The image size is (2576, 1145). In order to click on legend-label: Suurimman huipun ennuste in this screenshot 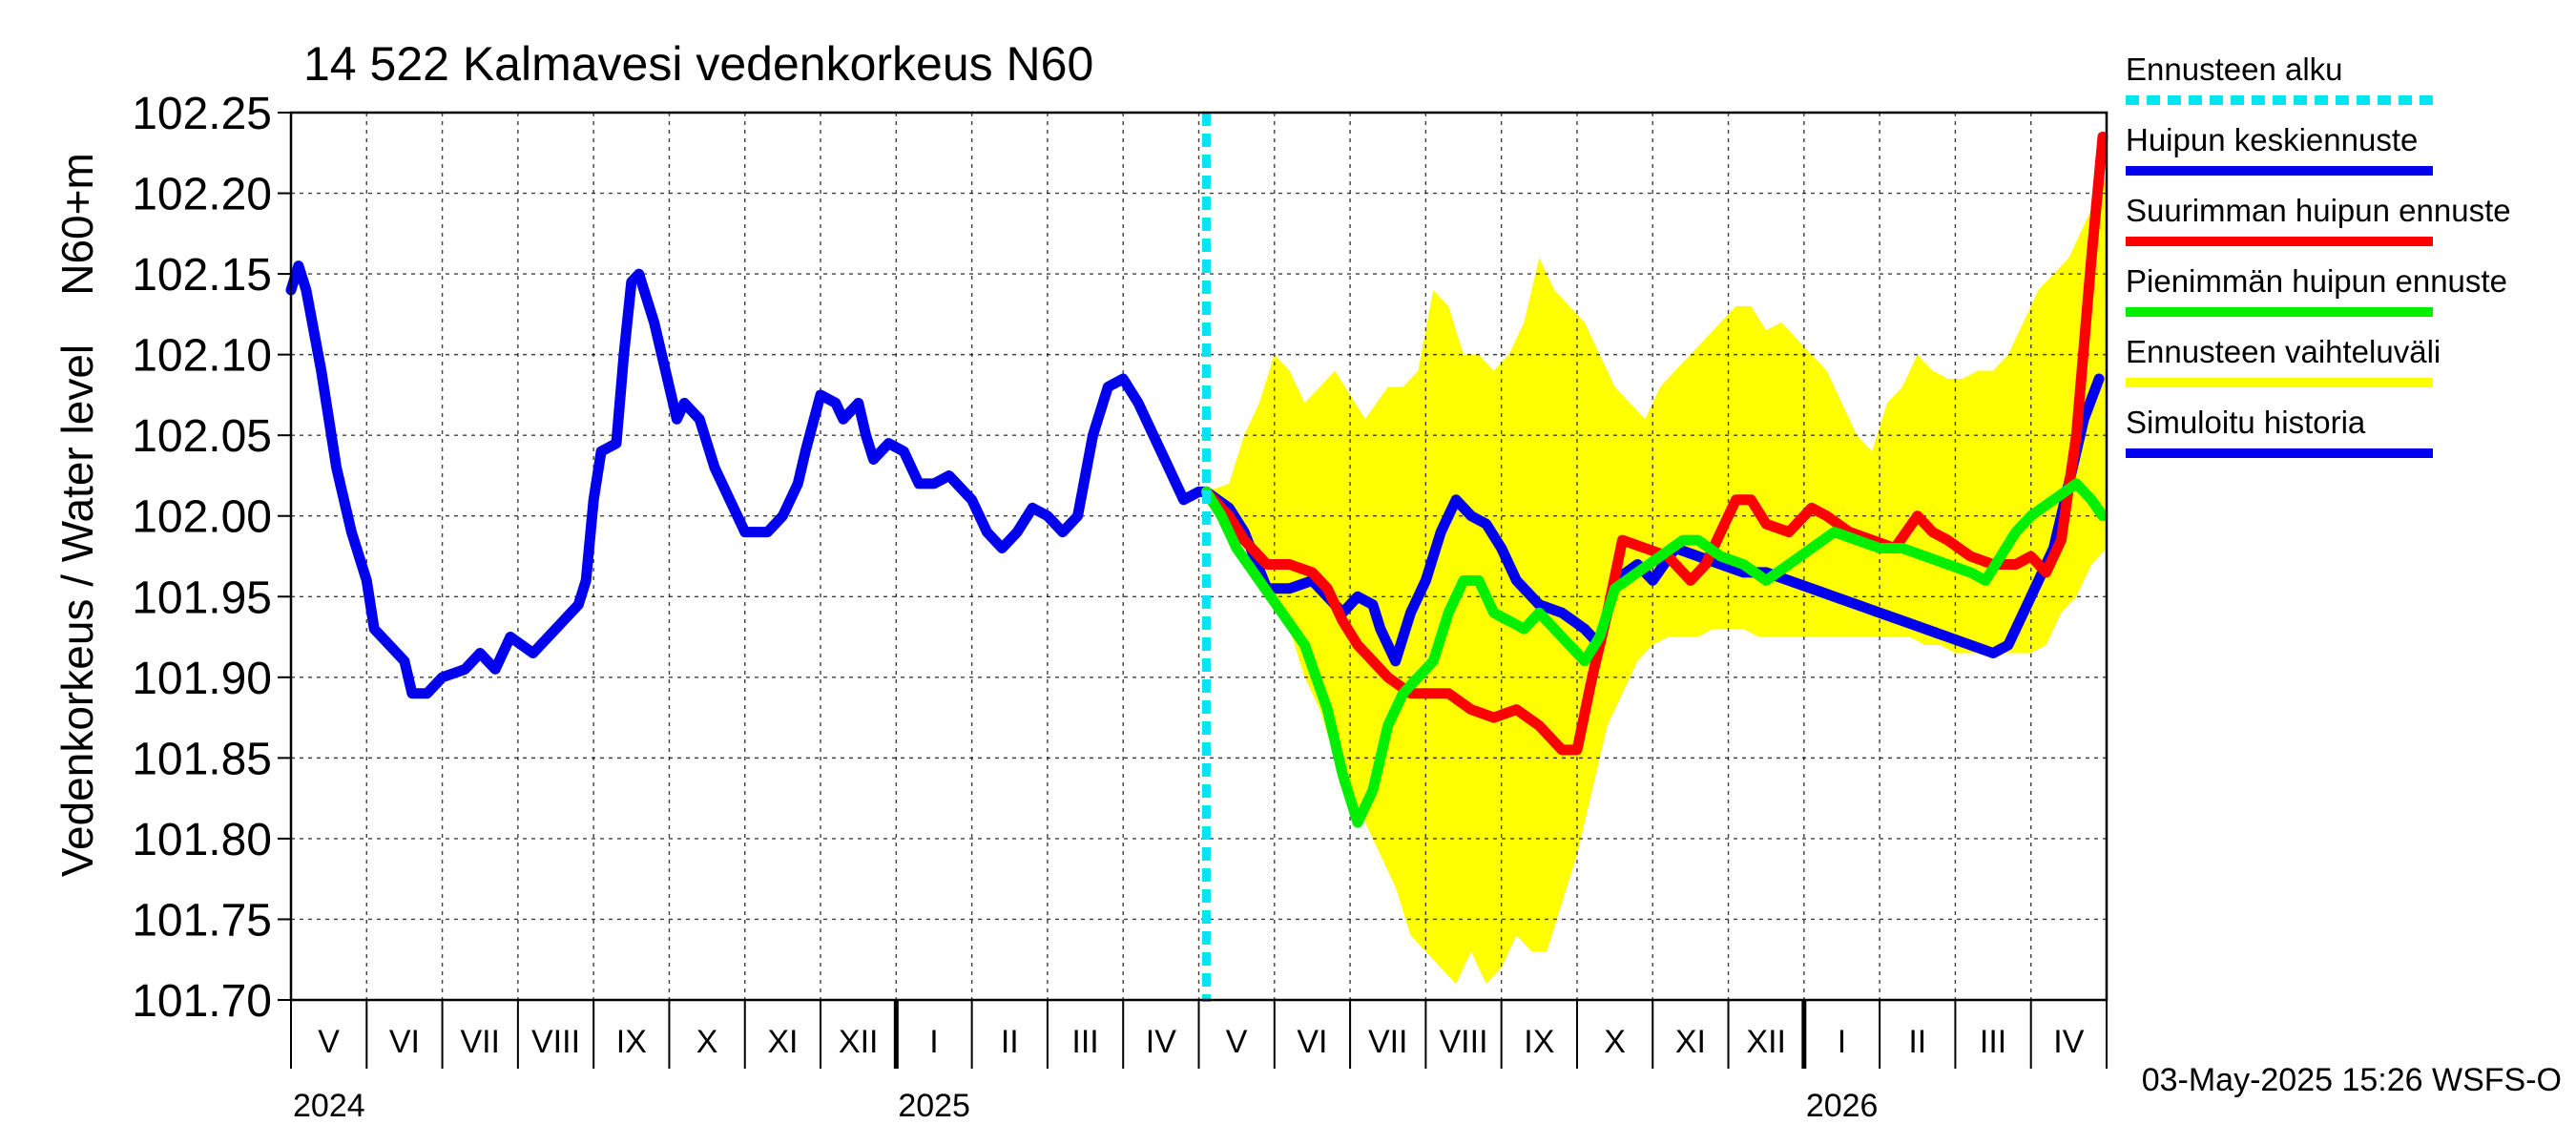, I will do `click(2318, 211)`.